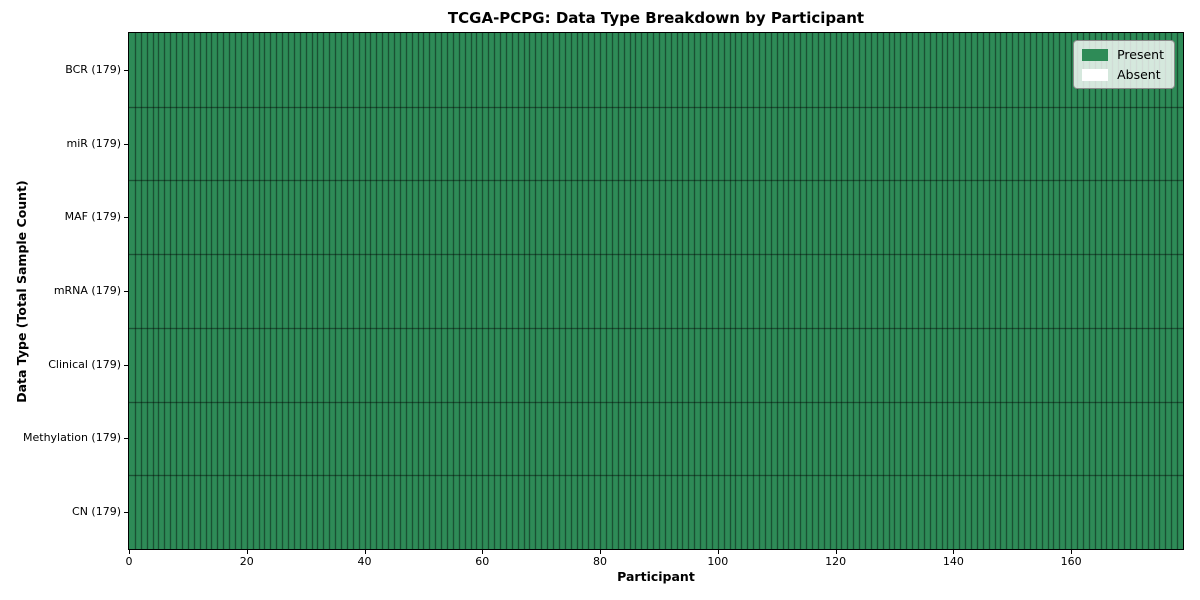 The width and height of the screenshot is (1200, 600). What do you see at coordinates (246, 561) in the screenshot?
I see `x-tick-label: 20` at bounding box center [246, 561].